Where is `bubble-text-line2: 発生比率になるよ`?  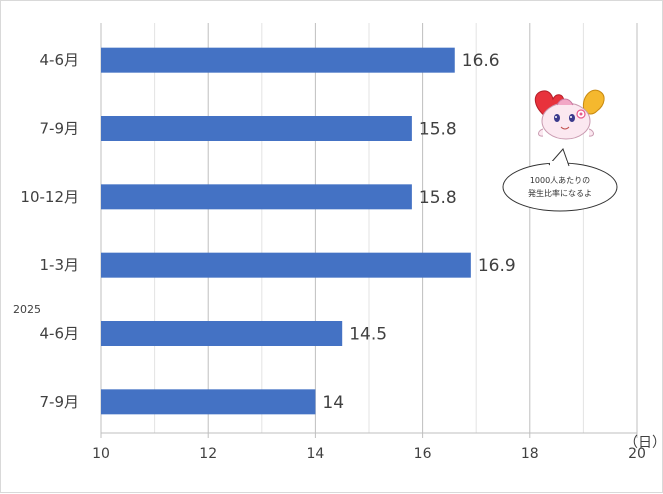
bubble-text-line2: 発生比率になるよ is located at coordinates (560, 193).